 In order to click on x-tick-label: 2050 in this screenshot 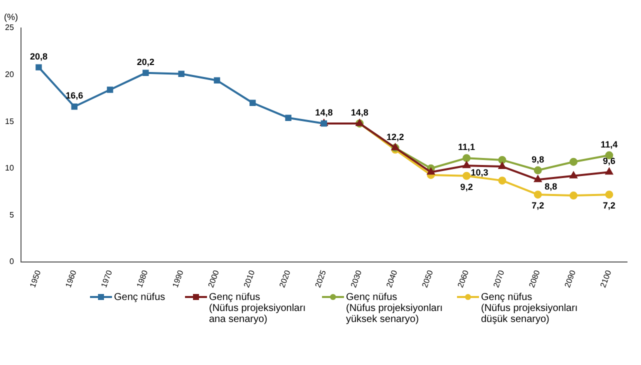, I will do `click(428, 278)`.